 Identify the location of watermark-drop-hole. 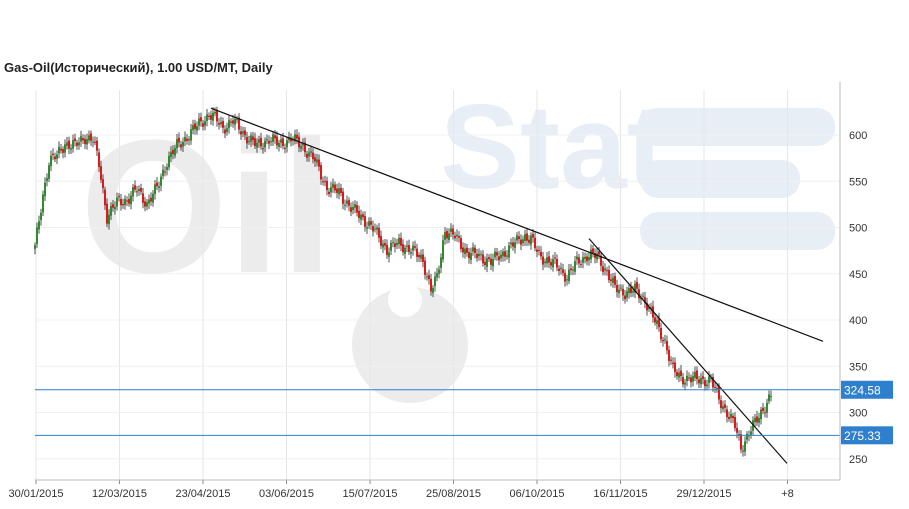
(405, 300).